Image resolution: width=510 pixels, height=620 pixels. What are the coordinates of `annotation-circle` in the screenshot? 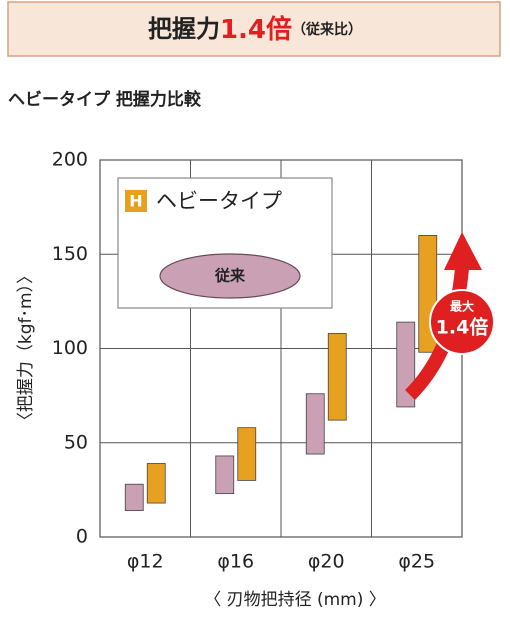 It's located at (462, 322).